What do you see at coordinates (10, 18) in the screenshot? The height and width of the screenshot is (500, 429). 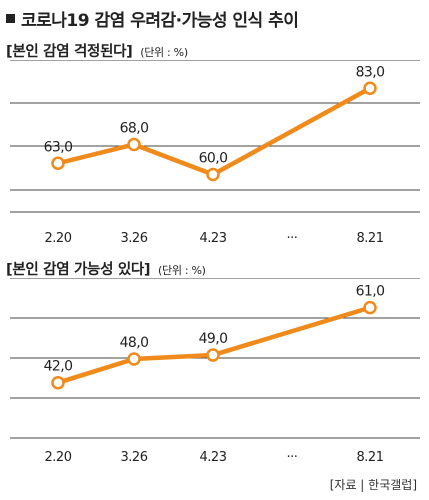 I see `title-bullet-icon` at bounding box center [10, 18].